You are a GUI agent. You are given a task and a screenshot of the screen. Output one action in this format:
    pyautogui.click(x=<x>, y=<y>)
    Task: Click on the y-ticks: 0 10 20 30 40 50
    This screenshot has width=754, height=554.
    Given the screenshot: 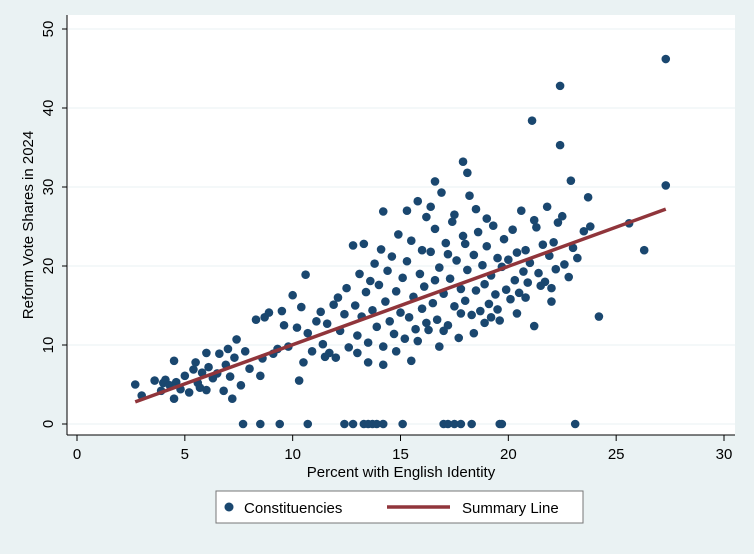 What is the action you would take?
    pyautogui.click(x=53, y=224)
    